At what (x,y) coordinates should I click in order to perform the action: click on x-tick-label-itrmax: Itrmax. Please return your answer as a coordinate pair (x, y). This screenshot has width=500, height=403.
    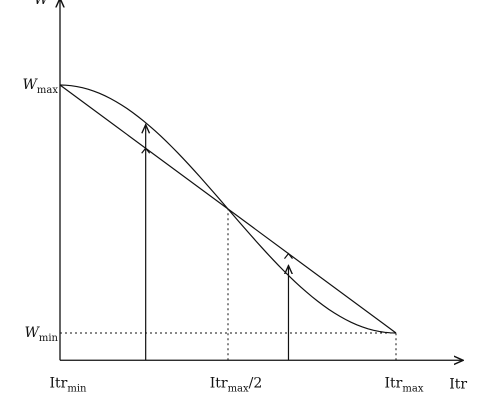
    Looking at the image, I should click on (404, 384).